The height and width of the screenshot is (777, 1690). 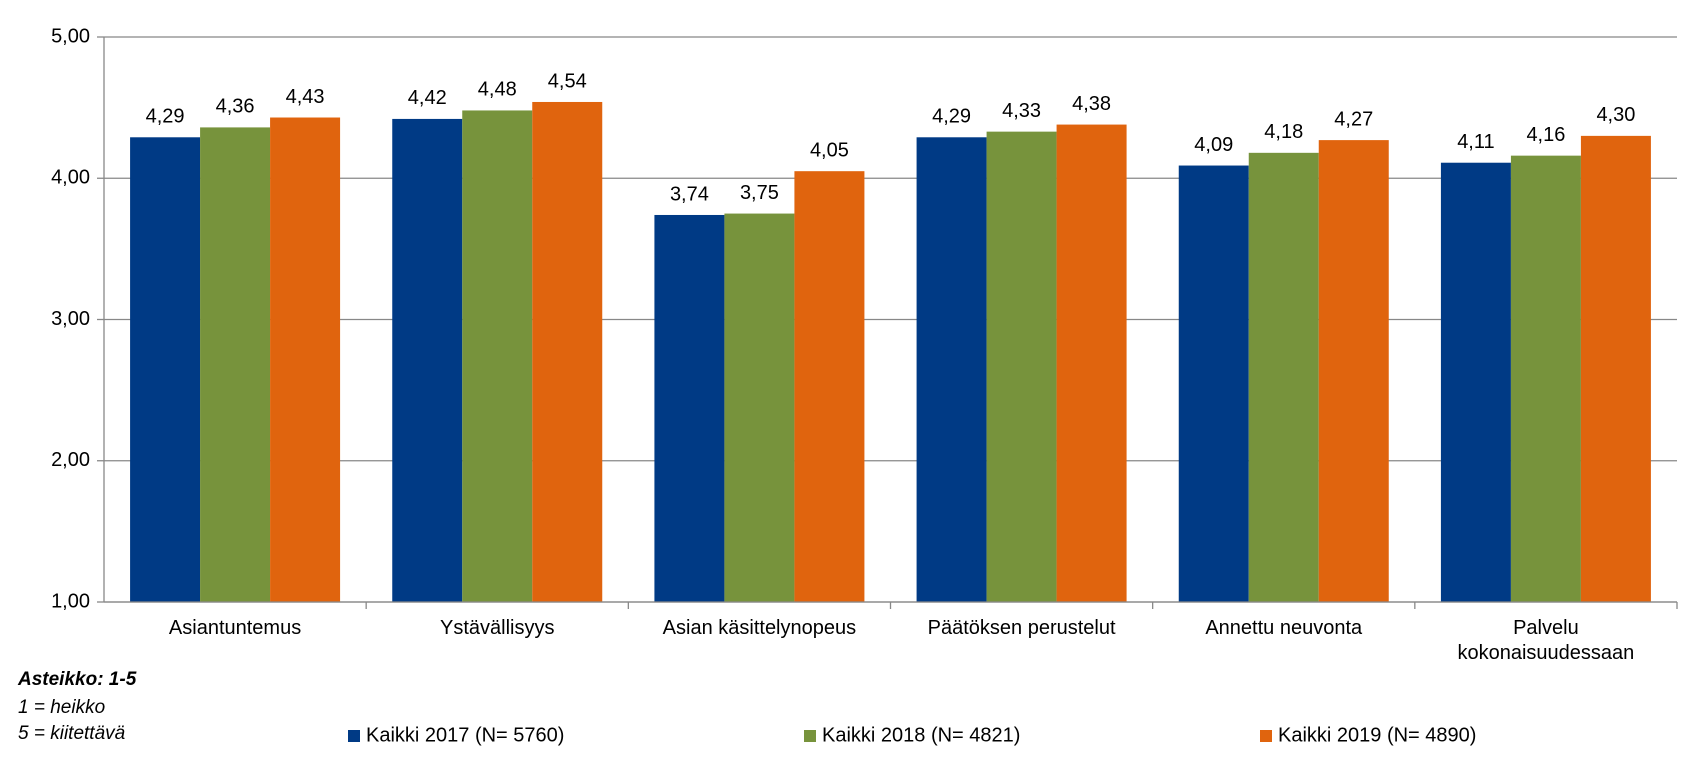 What do you see at coordinates (235, 628) in the screenshot?
I see `x-tick-label: Asiantuntemus` at bounding box center [235, 628].